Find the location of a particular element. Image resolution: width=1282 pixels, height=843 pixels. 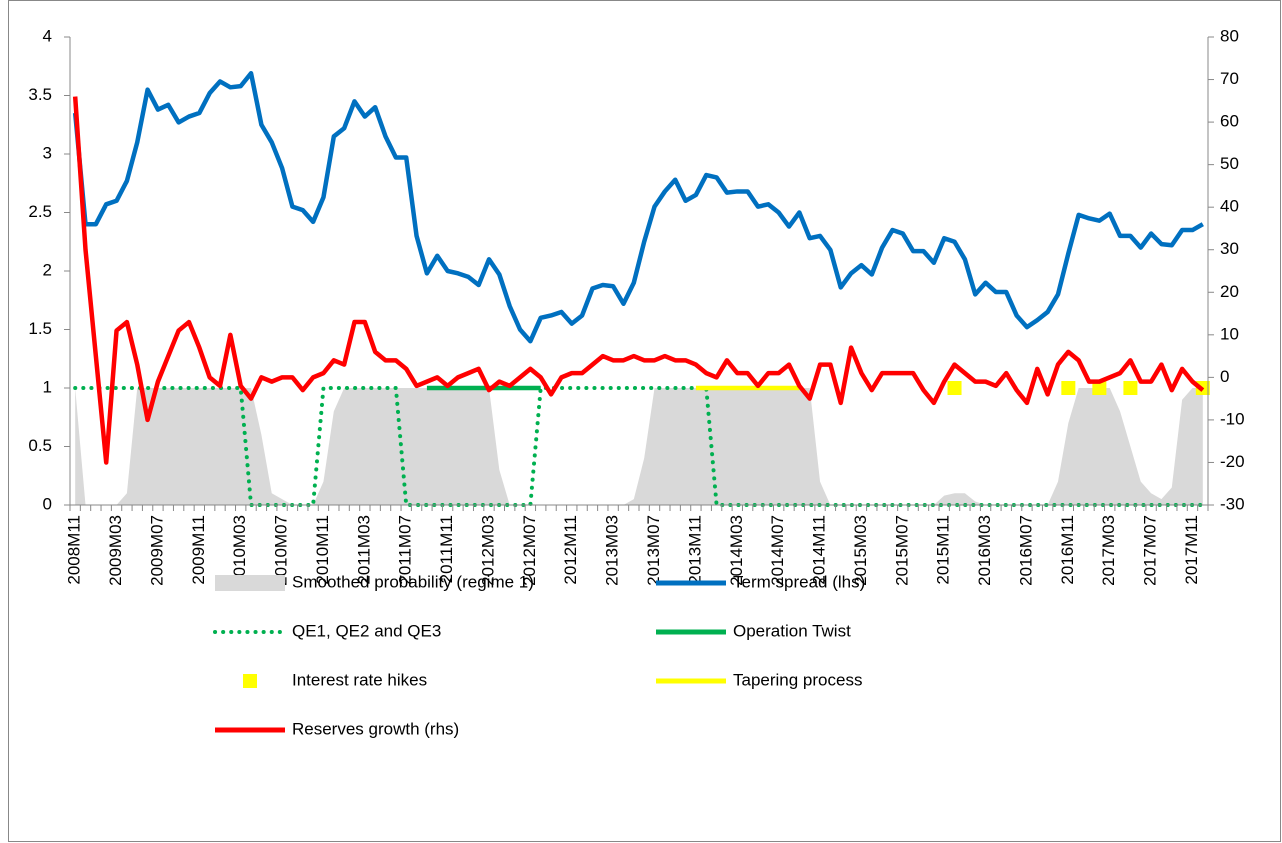

legend-label: Smoothed probability (regime 1) is located at coordinates (413, 581).